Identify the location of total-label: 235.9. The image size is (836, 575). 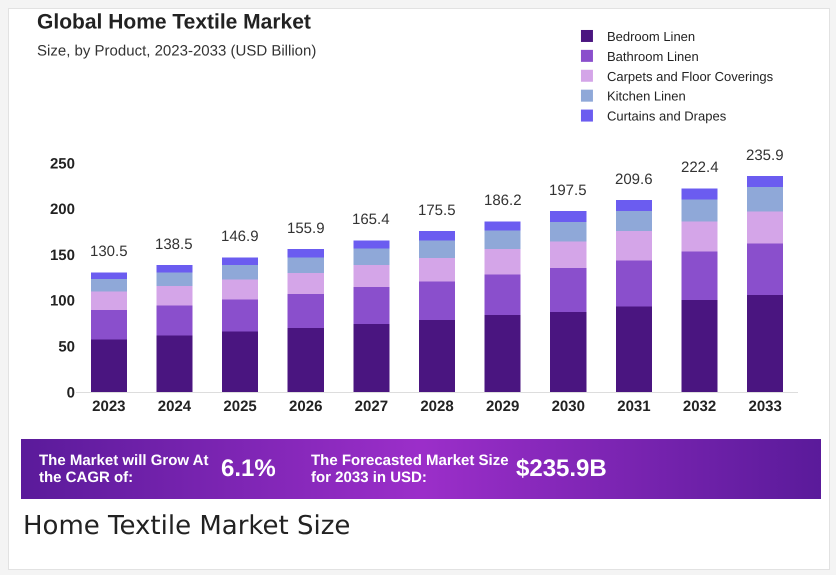
(765, 155).